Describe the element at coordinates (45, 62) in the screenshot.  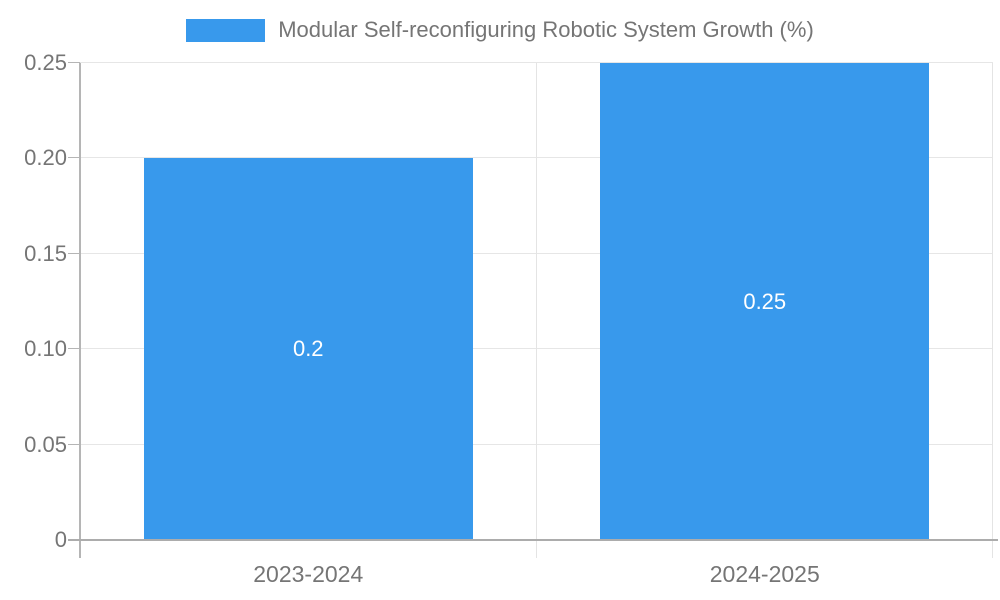
I see `y-axis-label: 0.25` at that location.